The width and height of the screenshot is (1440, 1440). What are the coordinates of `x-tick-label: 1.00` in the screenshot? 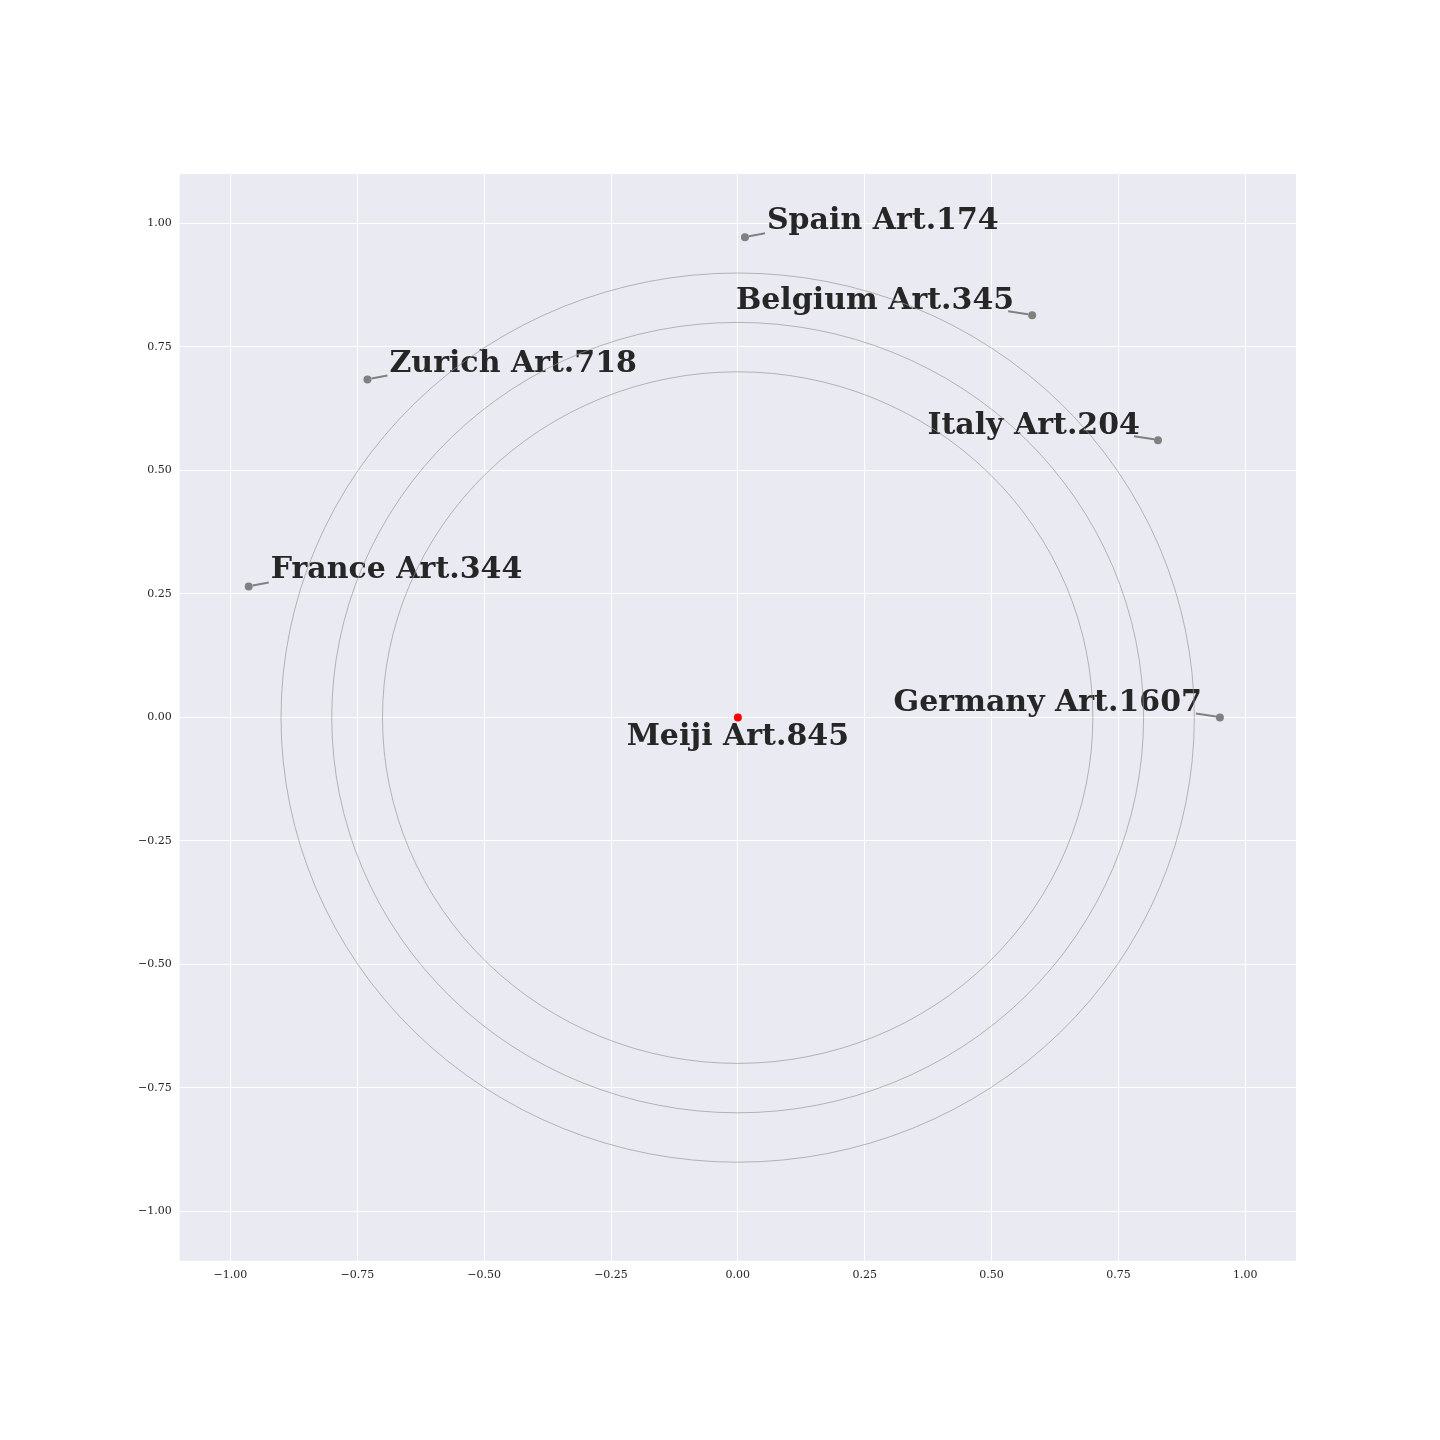 It's located at (1245, 1275).